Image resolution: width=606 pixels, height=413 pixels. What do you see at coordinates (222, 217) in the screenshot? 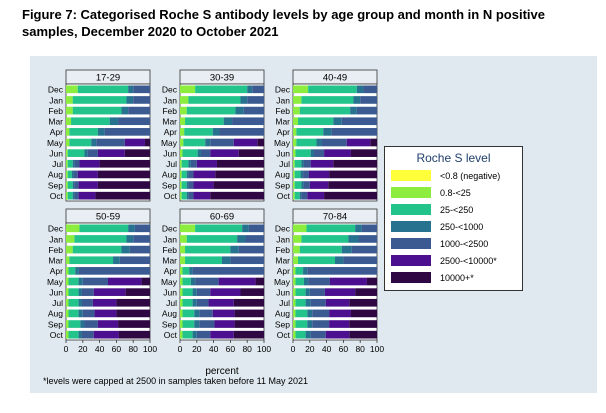
I see `panel-label: 60-69` at bounding box center [222, 217].